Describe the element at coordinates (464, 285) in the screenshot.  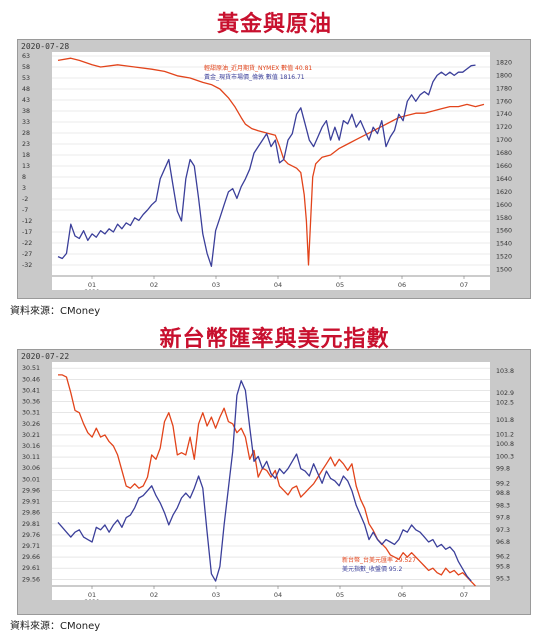
I see `x-tick-label: 07` at that location.